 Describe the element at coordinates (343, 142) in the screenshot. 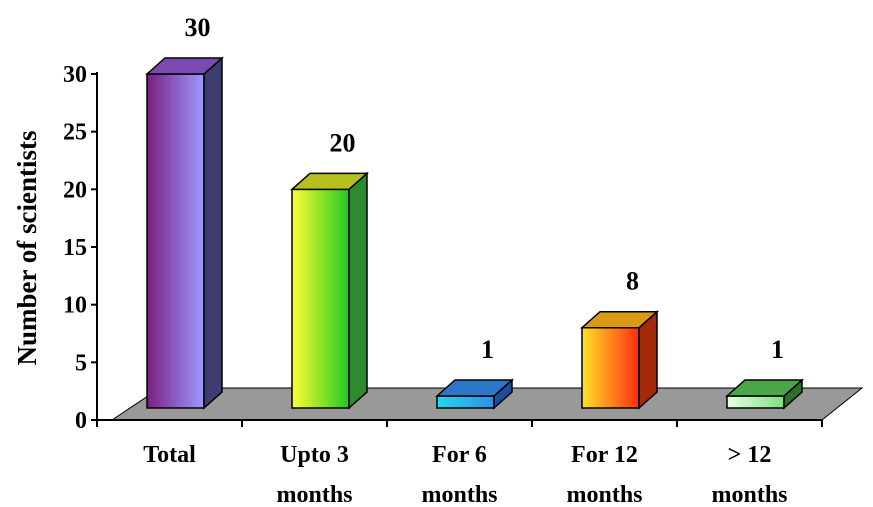

I see `data-label: 20` at that location.